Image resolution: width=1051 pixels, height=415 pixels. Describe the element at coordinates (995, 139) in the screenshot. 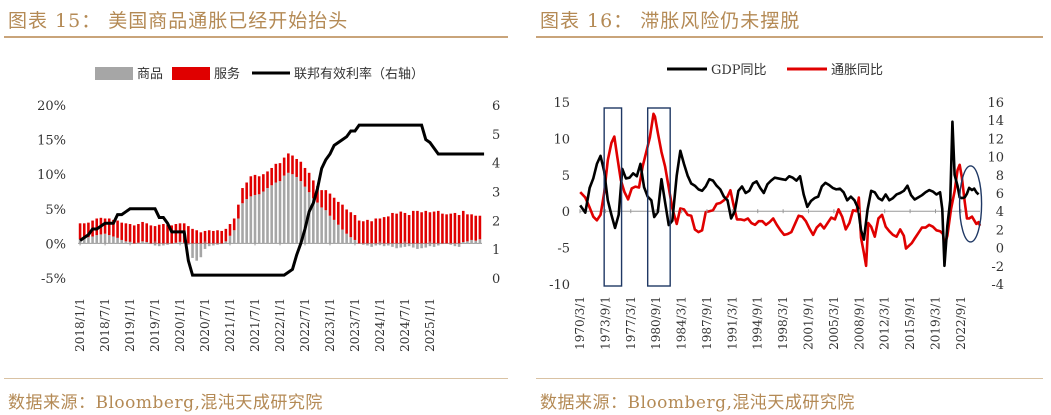

I see `right-y-tick-label: 12` at that location.